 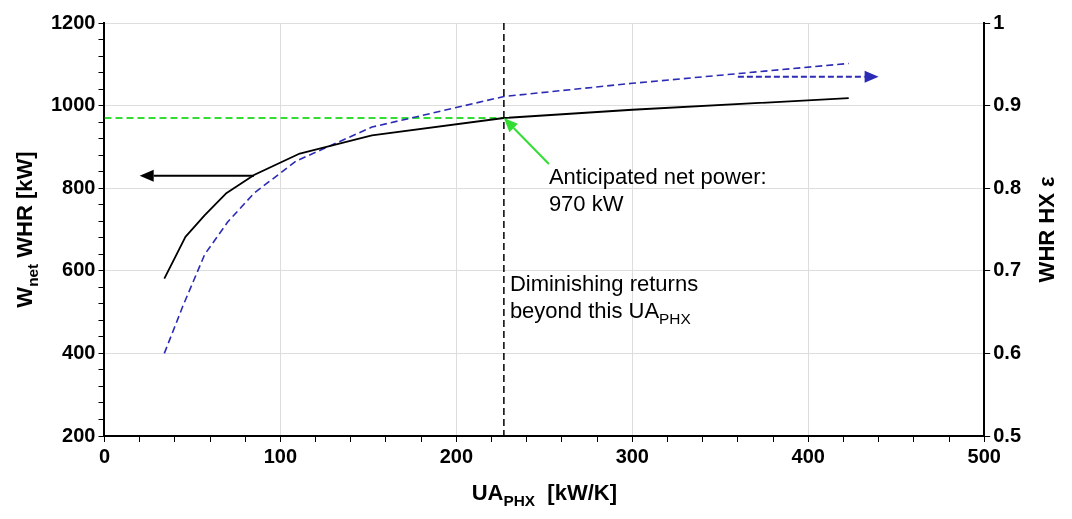 What do you see at coordinates (999, 21) in the screenshot?
I see `y2-tick-label: 1` at bounding box center [999, 21].